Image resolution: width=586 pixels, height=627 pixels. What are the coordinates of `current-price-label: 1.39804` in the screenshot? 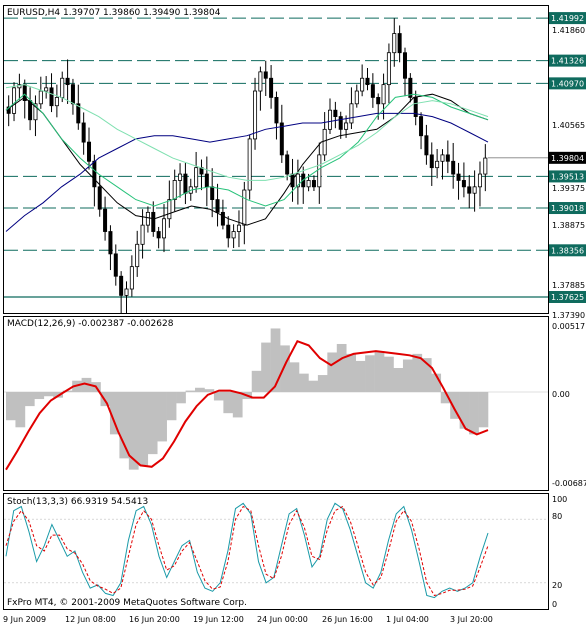 It's located at (567, 158).